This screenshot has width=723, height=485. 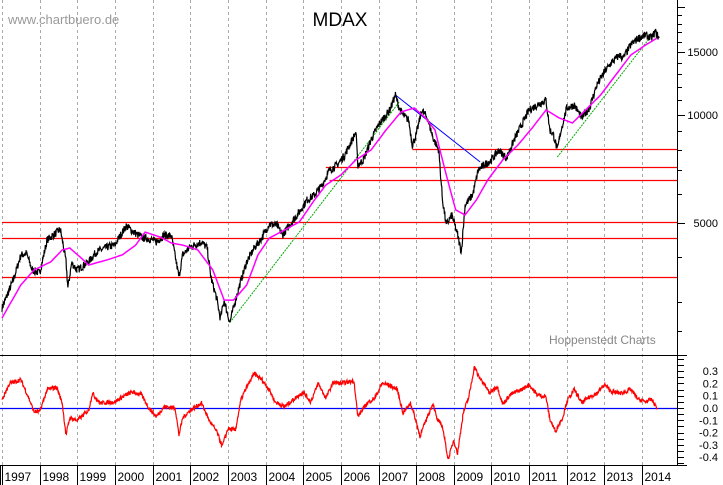 What do you see at coordinates (708, 458) in the screenshot?
I see `osc-tick-label: -0.4` at bounding box center [708, 458].